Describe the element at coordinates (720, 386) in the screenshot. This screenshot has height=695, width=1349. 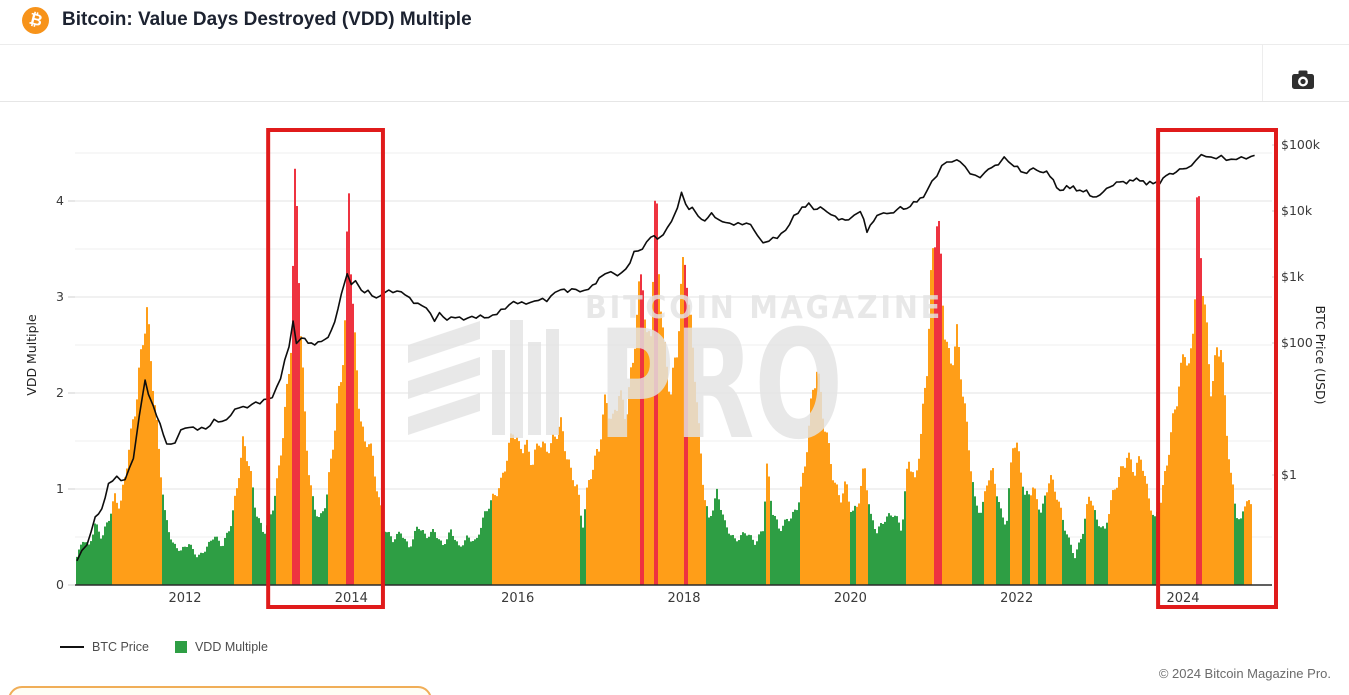
I see `watermark-text-line2: PRO` at that location.